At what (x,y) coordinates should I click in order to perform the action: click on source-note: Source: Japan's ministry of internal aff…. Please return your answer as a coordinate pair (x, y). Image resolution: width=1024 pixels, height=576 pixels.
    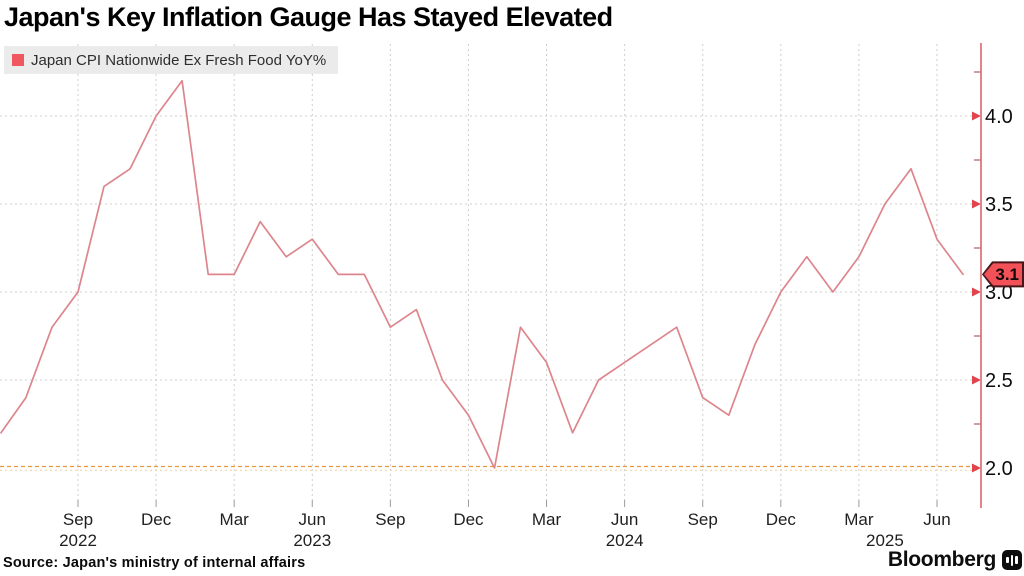
    Looking at the image, I should click on (154, 563).